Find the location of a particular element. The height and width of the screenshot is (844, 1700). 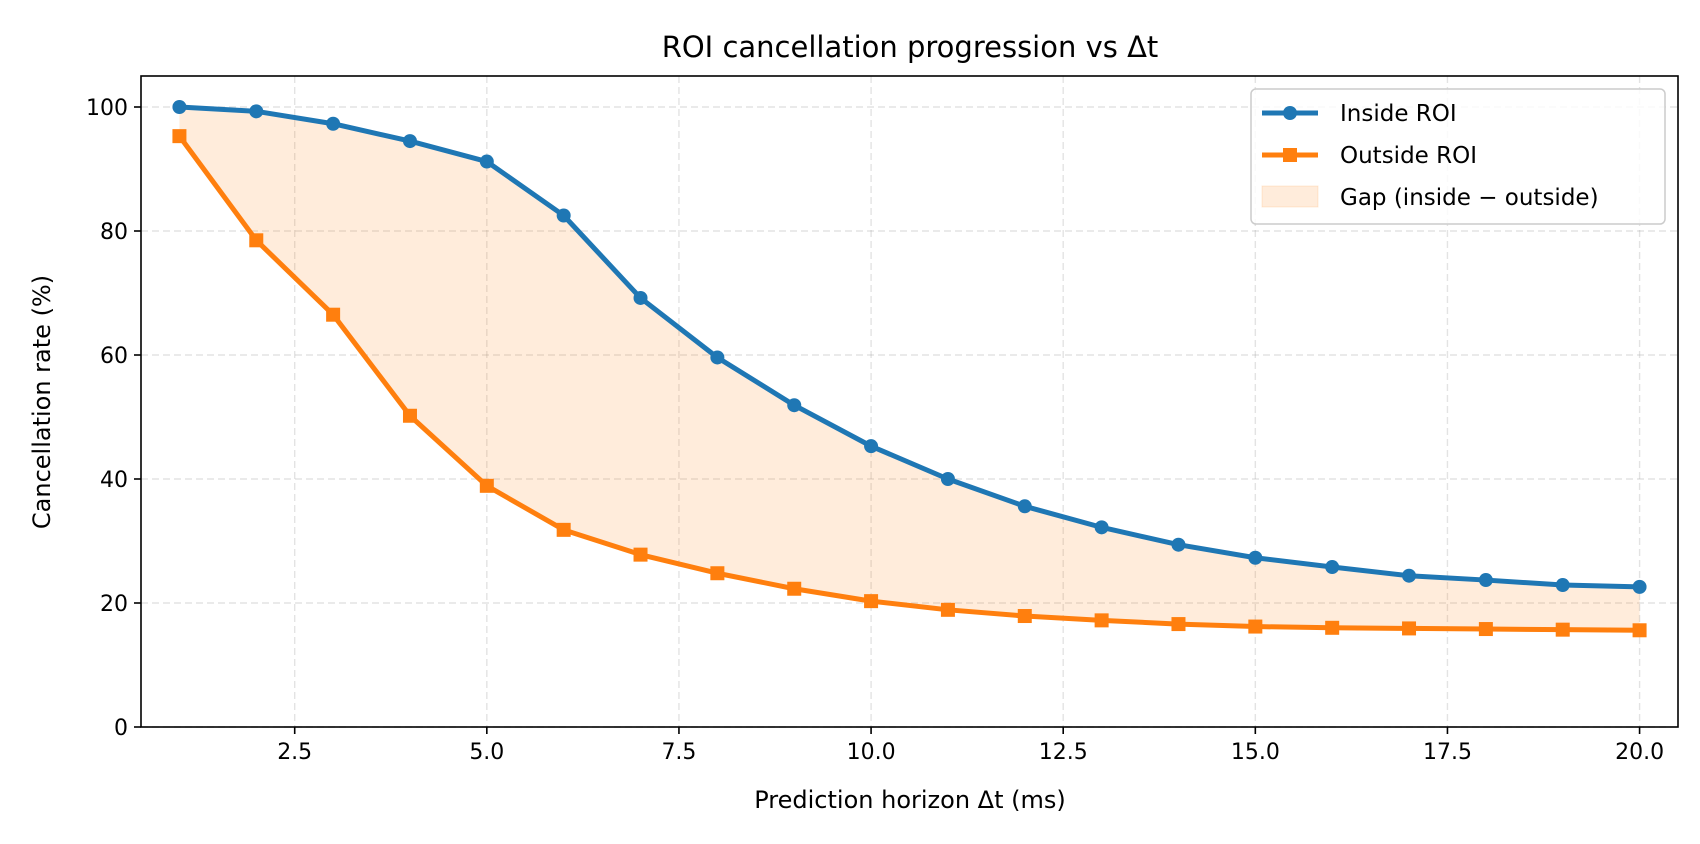

y-tick-label: 80 is located at coordinates (114, 232).